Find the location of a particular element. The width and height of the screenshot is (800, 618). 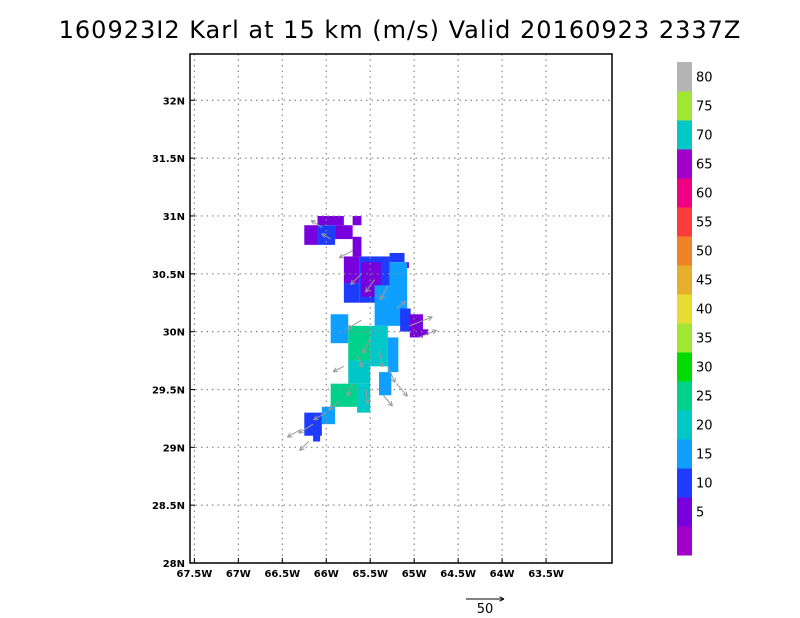

colorbar-label: 30 is located at coordinates (704, 368).